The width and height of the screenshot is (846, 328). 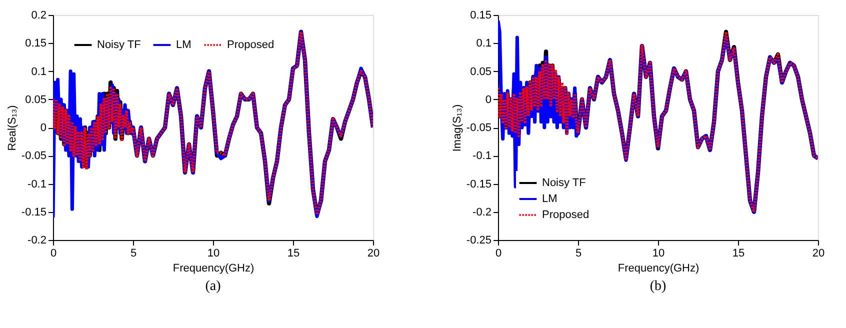 What do you see at coordinates (38, 16) in the screenshot?
I see `y-tick-label: 0.2` at bounding box center [38, 16].